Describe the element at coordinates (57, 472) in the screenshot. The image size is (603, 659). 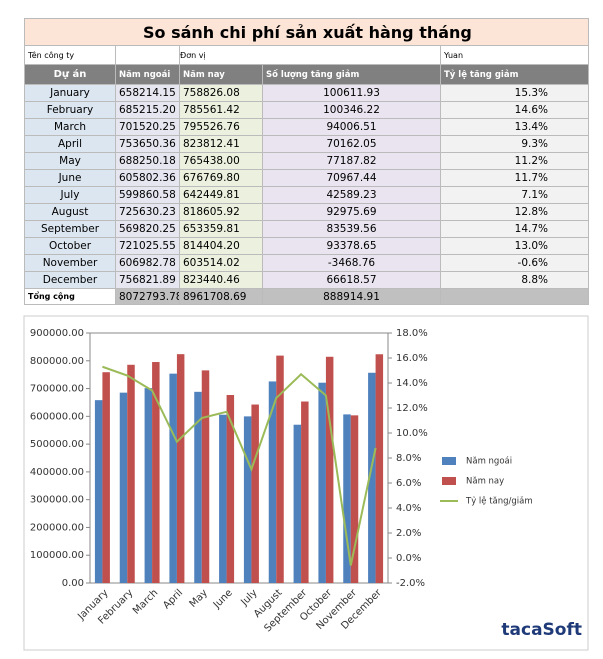
I see `y-tick-label: 400000.00` at that location.